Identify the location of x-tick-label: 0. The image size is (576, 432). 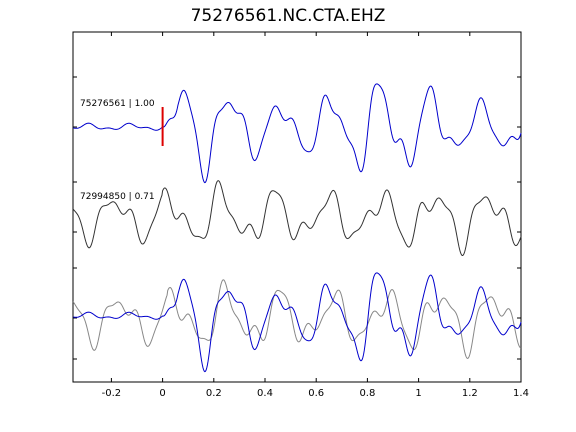
(162, 393).